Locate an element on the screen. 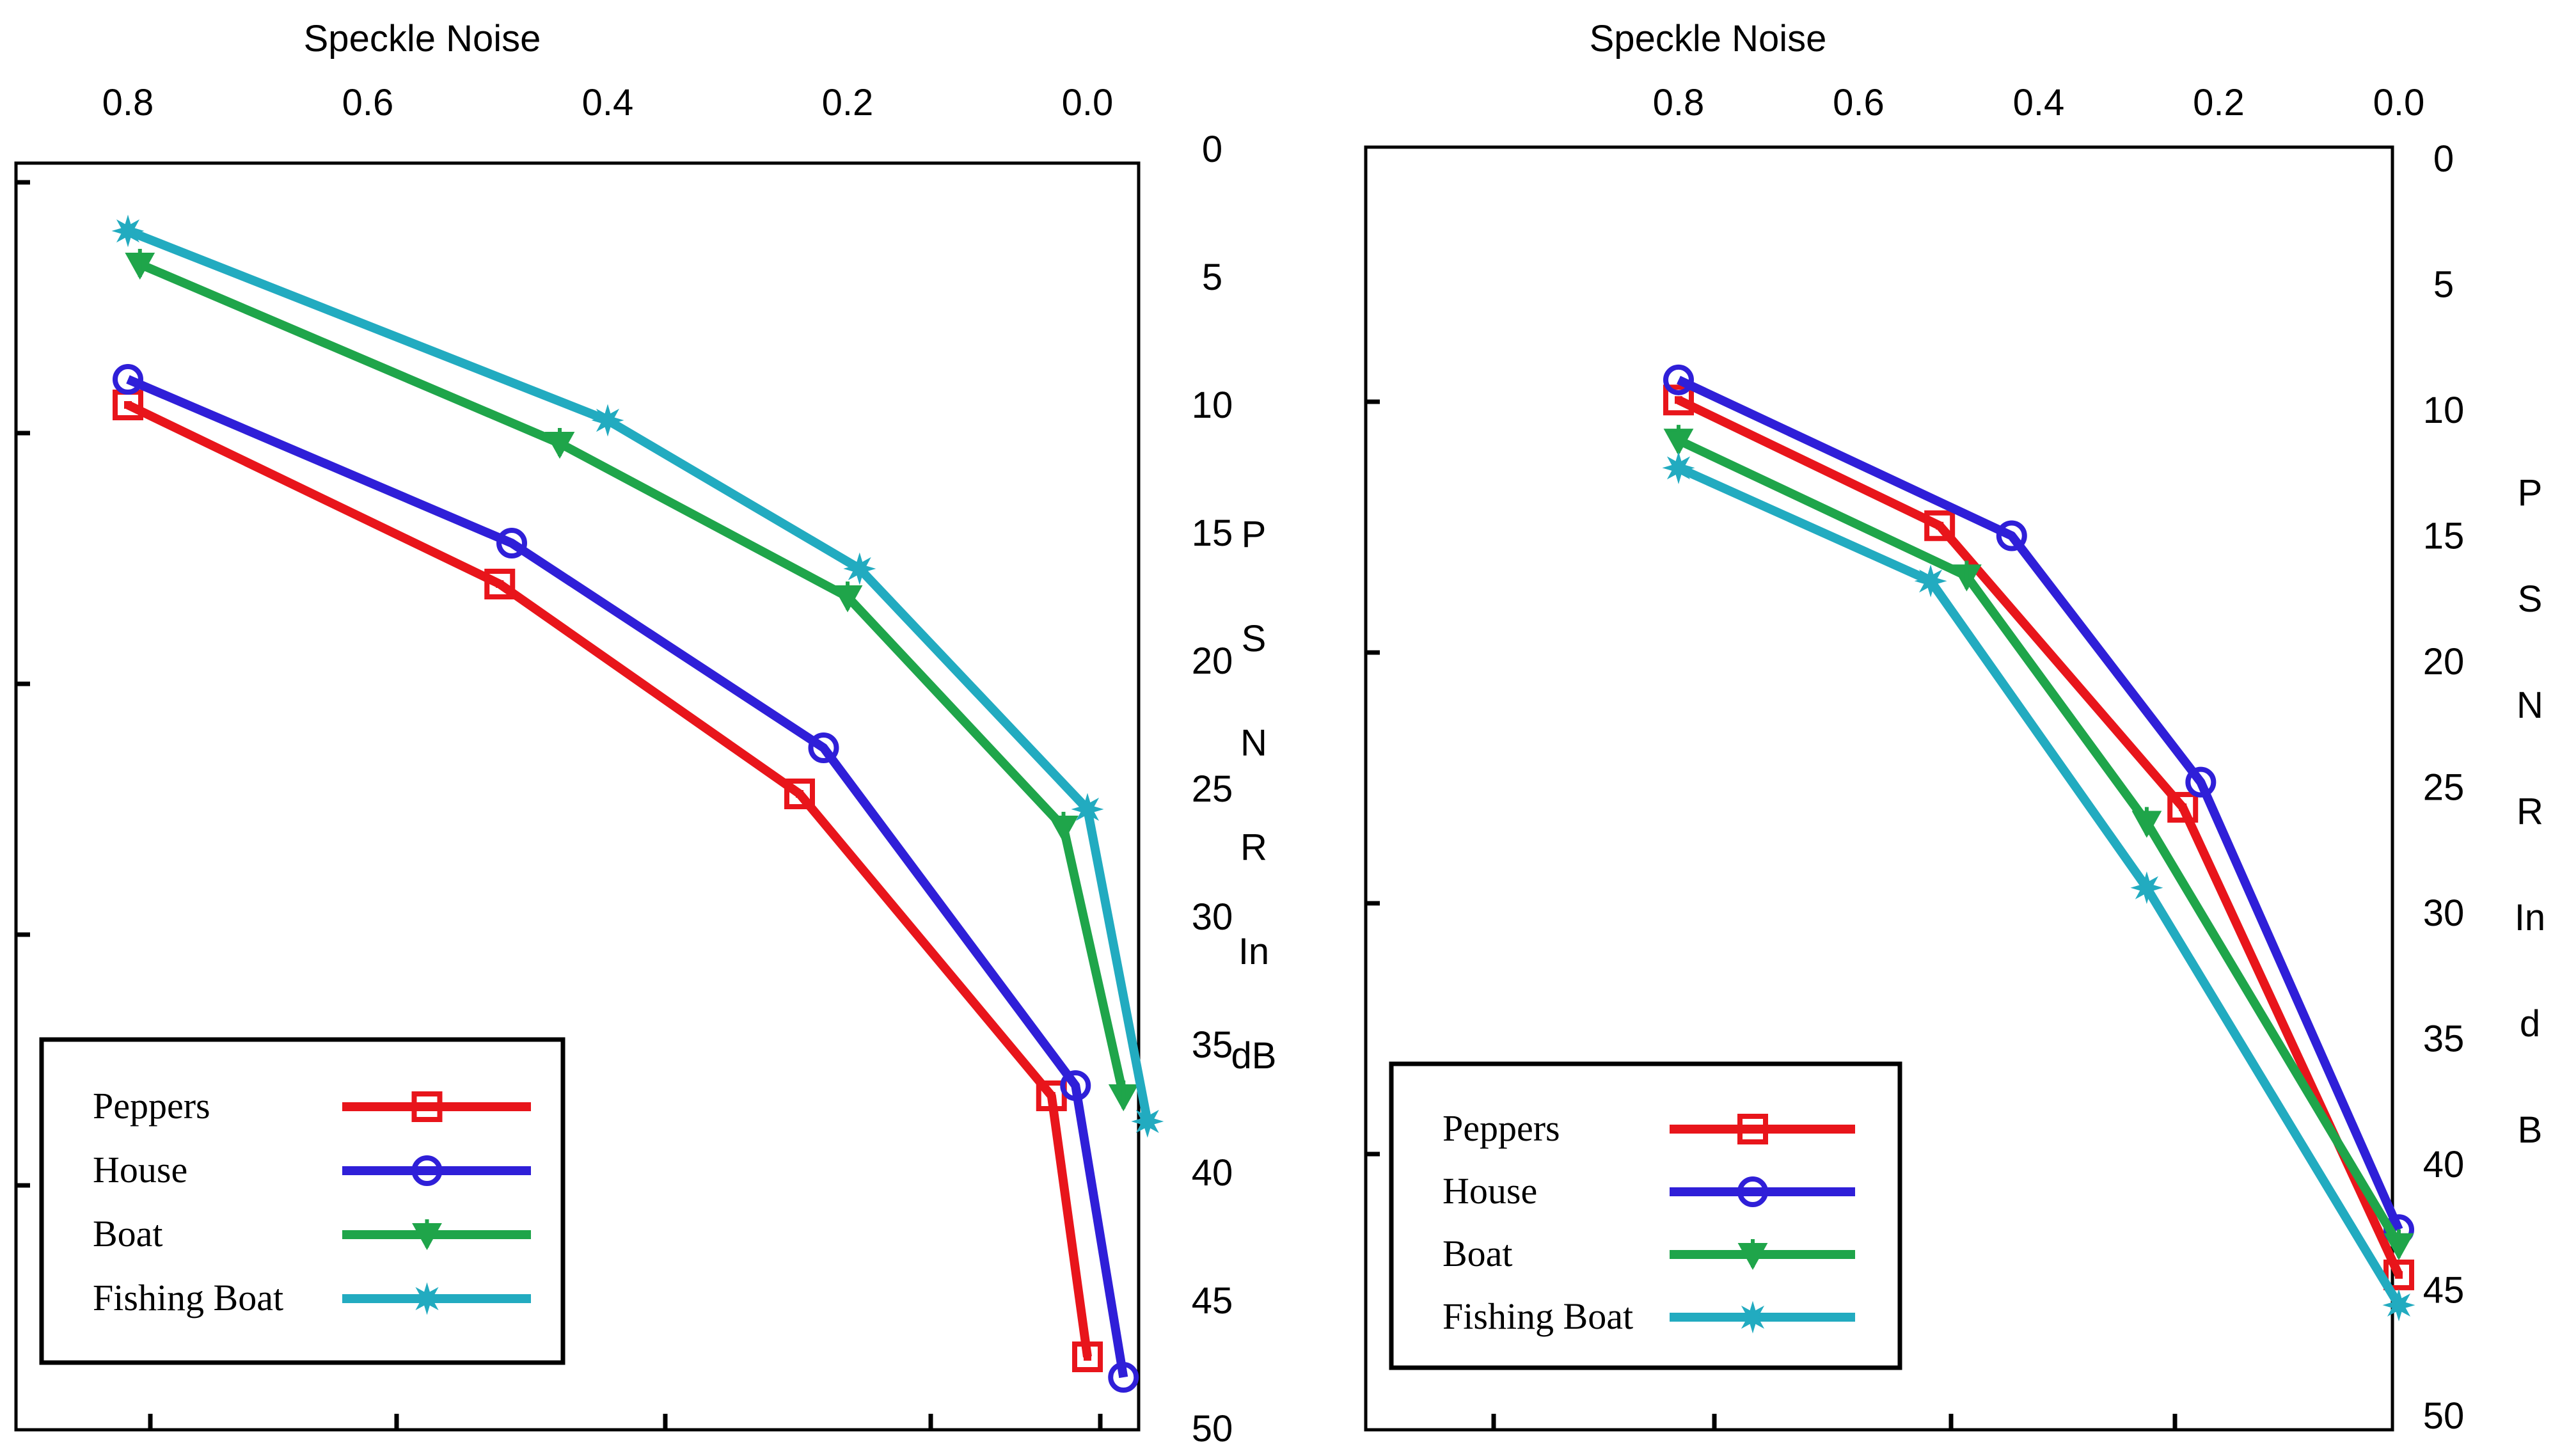 The width and height of the screenshot is (2553, 1456). y-axis-label-part: In is located at coordinates (2530, 917).